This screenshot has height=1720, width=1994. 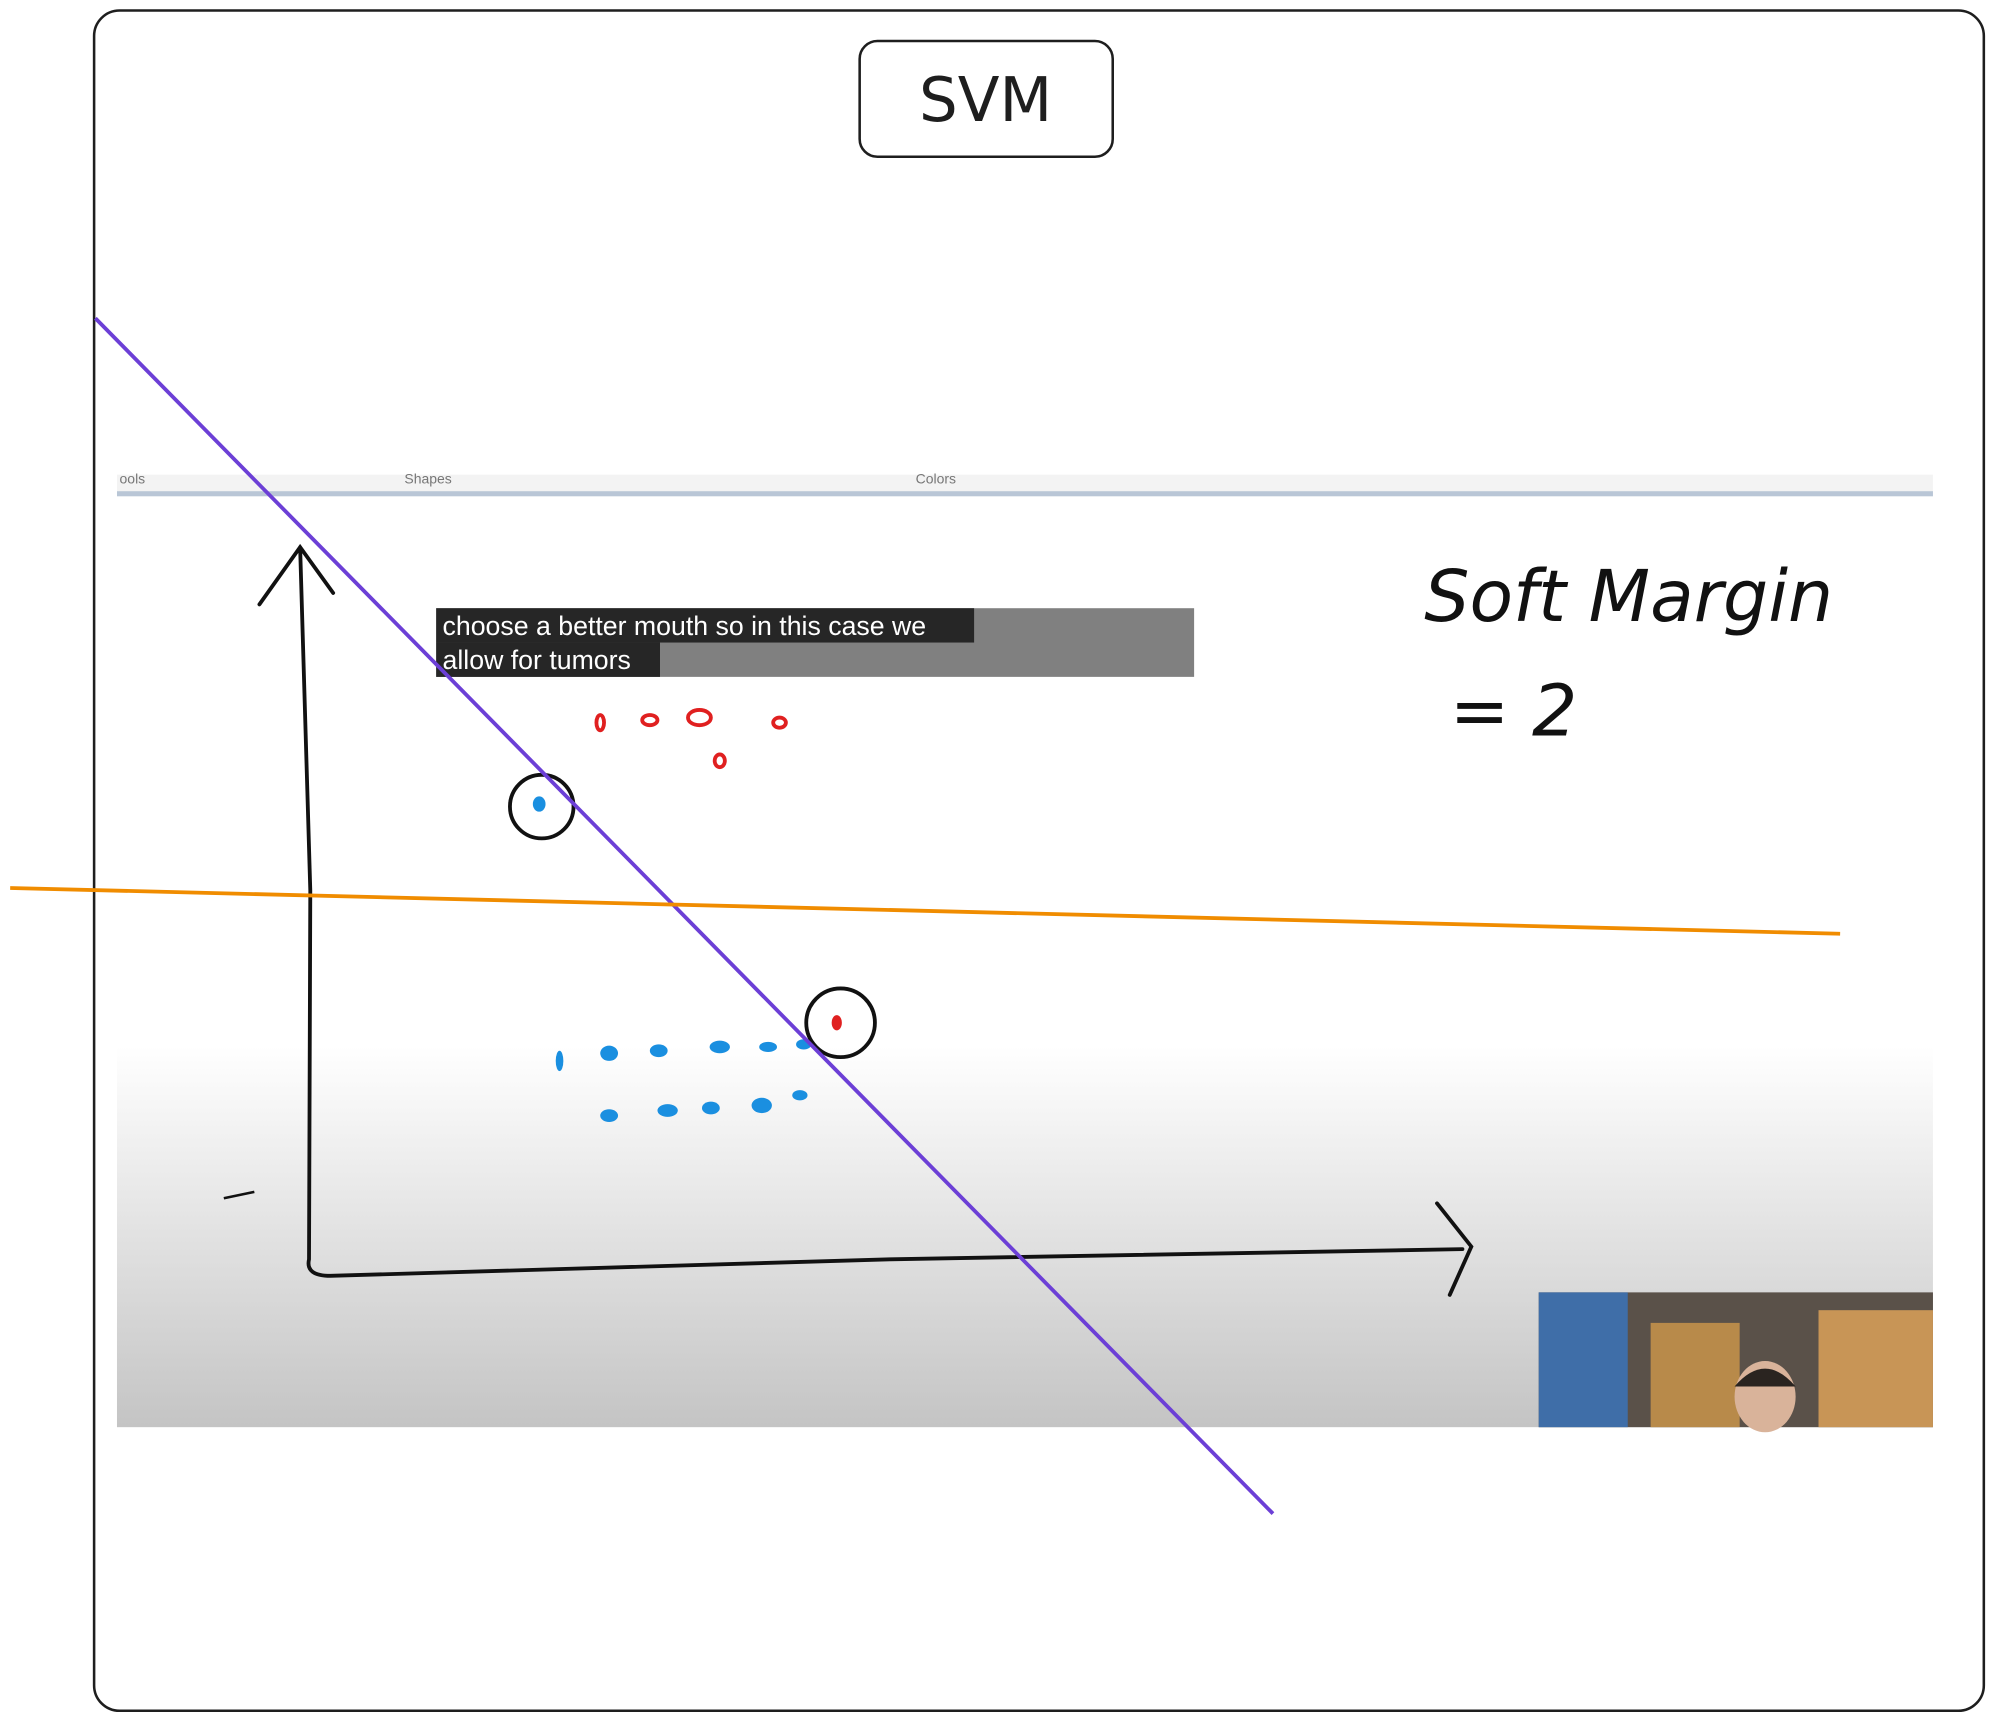 What do you see at coordinates (1628, 596) in the screenshot?
I see `annotation: Soft Margin` at bounding box center [1628, 596].